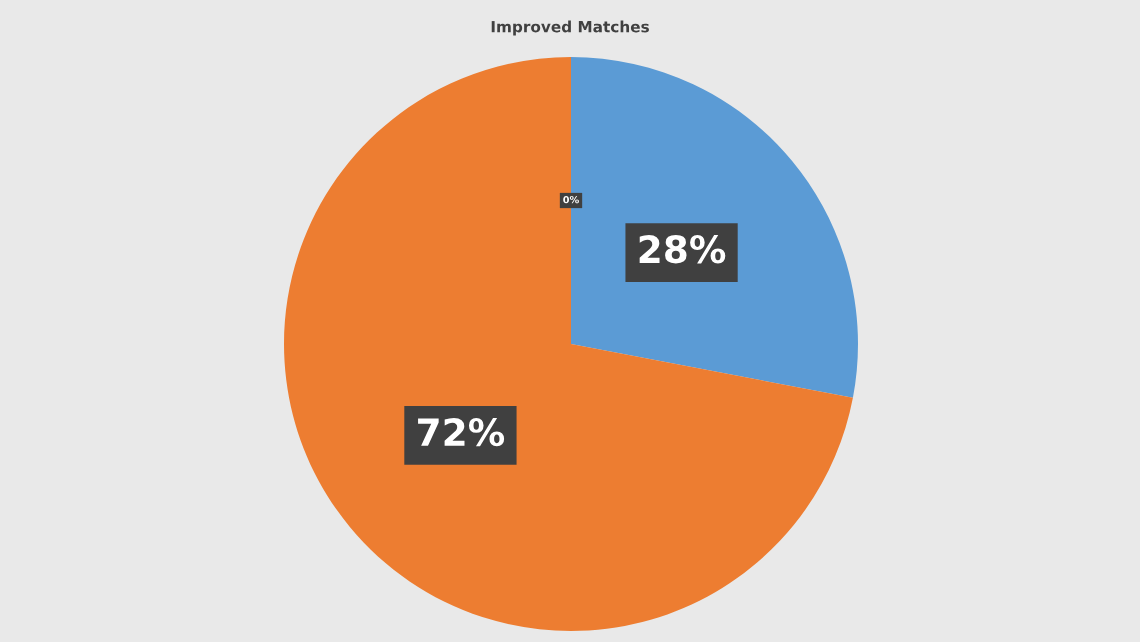  I want to click on data-label: 28%, so click(682, 249).